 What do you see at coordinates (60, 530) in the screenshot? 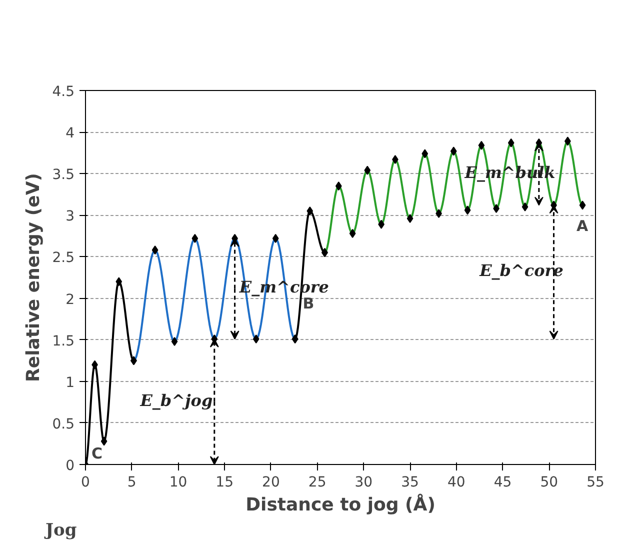
I see `text: Jog` at bounding box center [60, 530].